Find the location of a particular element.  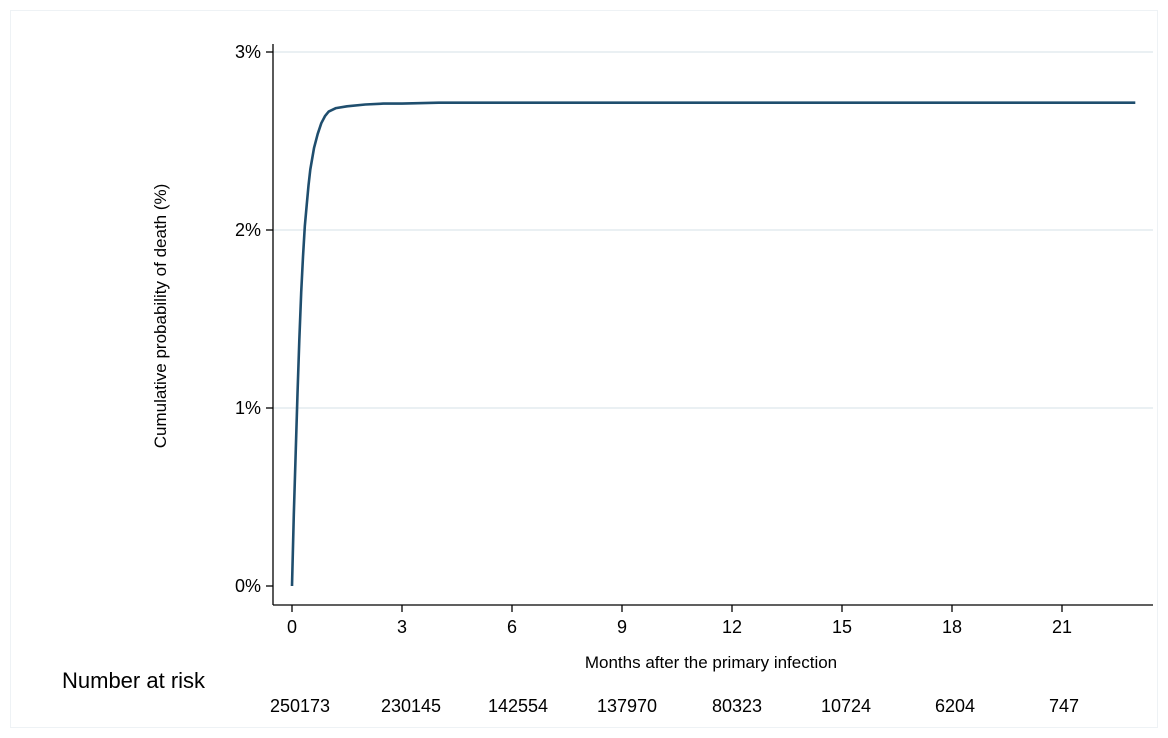

risk-table-value: 230145 is located at coordinates (411, 706).